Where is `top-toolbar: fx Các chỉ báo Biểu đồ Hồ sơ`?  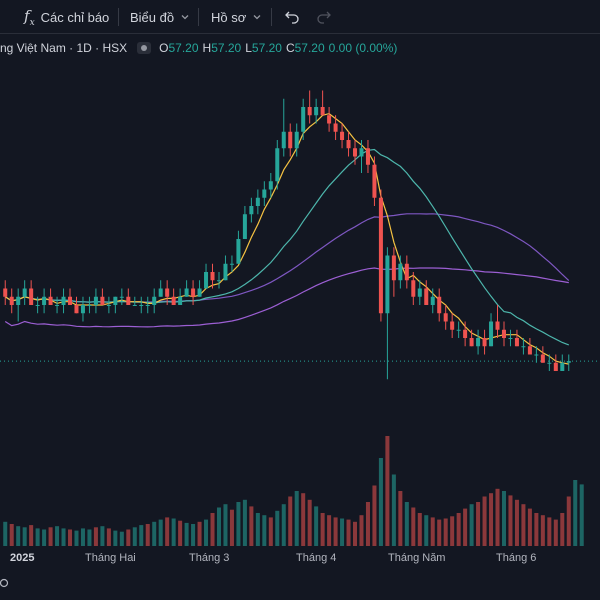
top-toolbar: fx Các chỉ báo Biểu đồ Hồ sơ is located at coordinates (300, 17).